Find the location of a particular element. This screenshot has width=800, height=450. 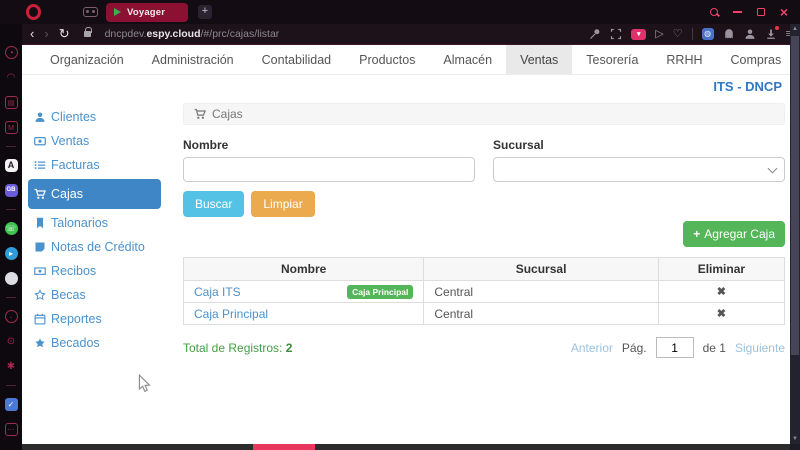

discord-icon is located at coordinates (11, 278).